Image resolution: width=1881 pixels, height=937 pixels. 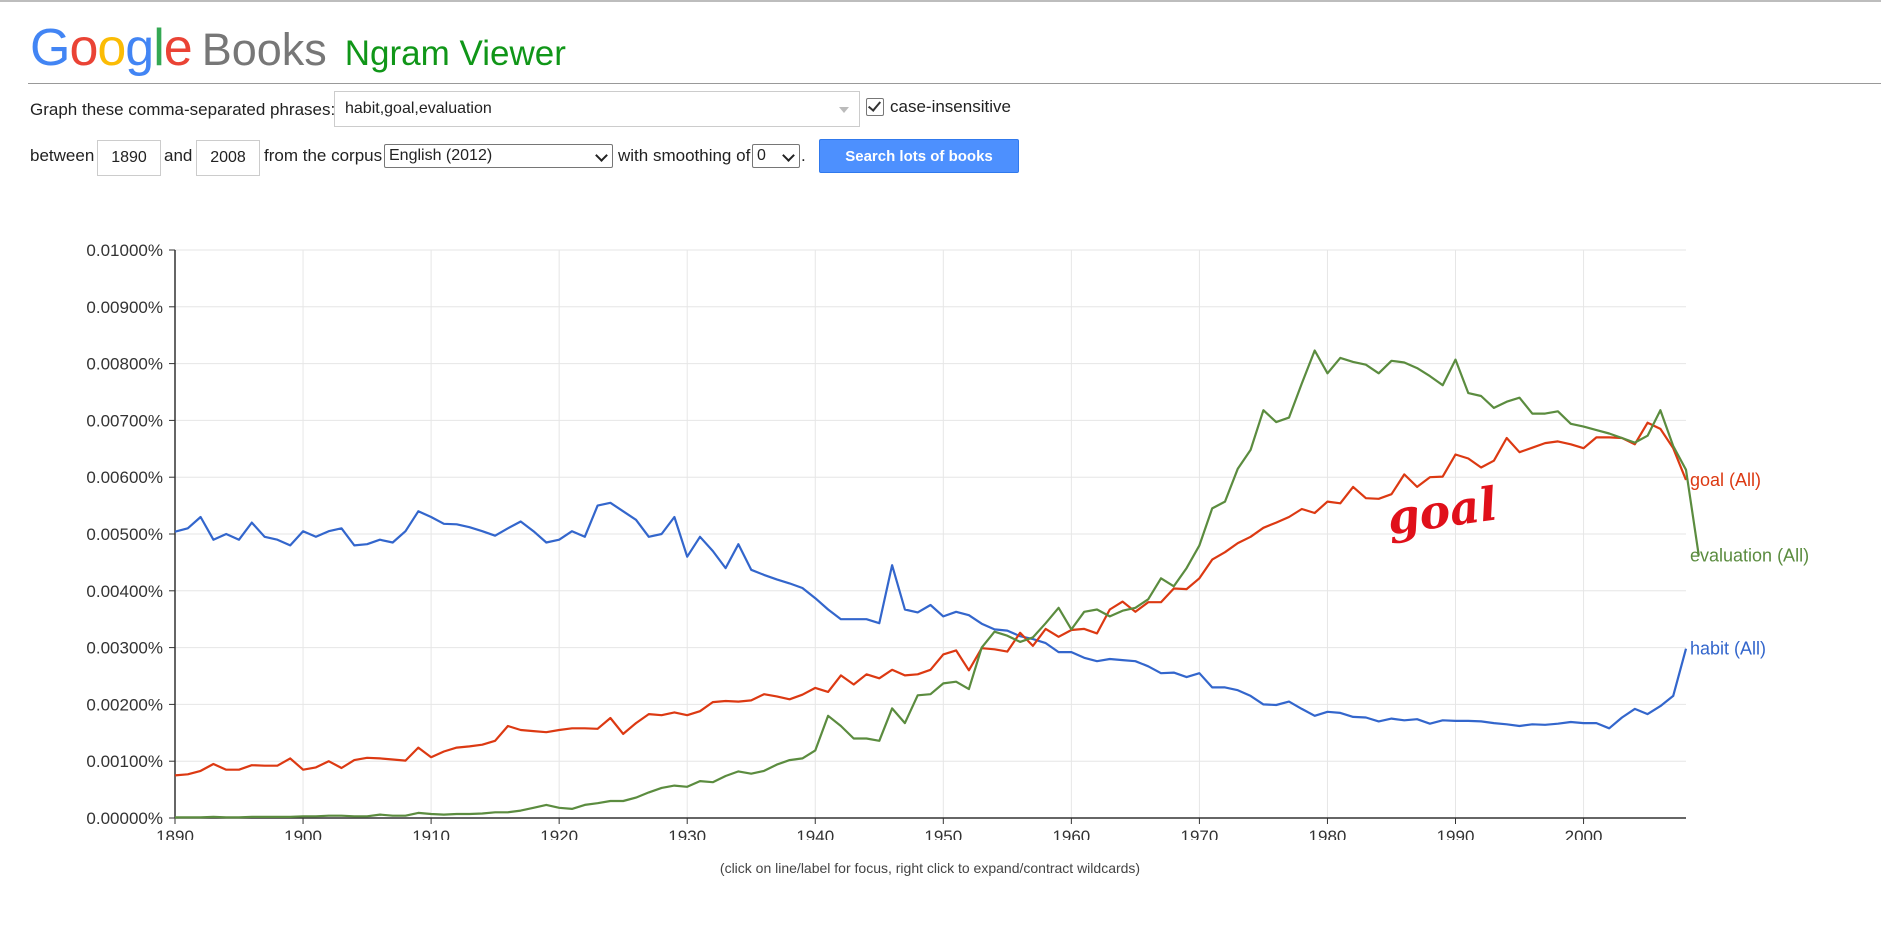 I want to click on handwritten-goal-text: goal, so click(x=1442, y=510).